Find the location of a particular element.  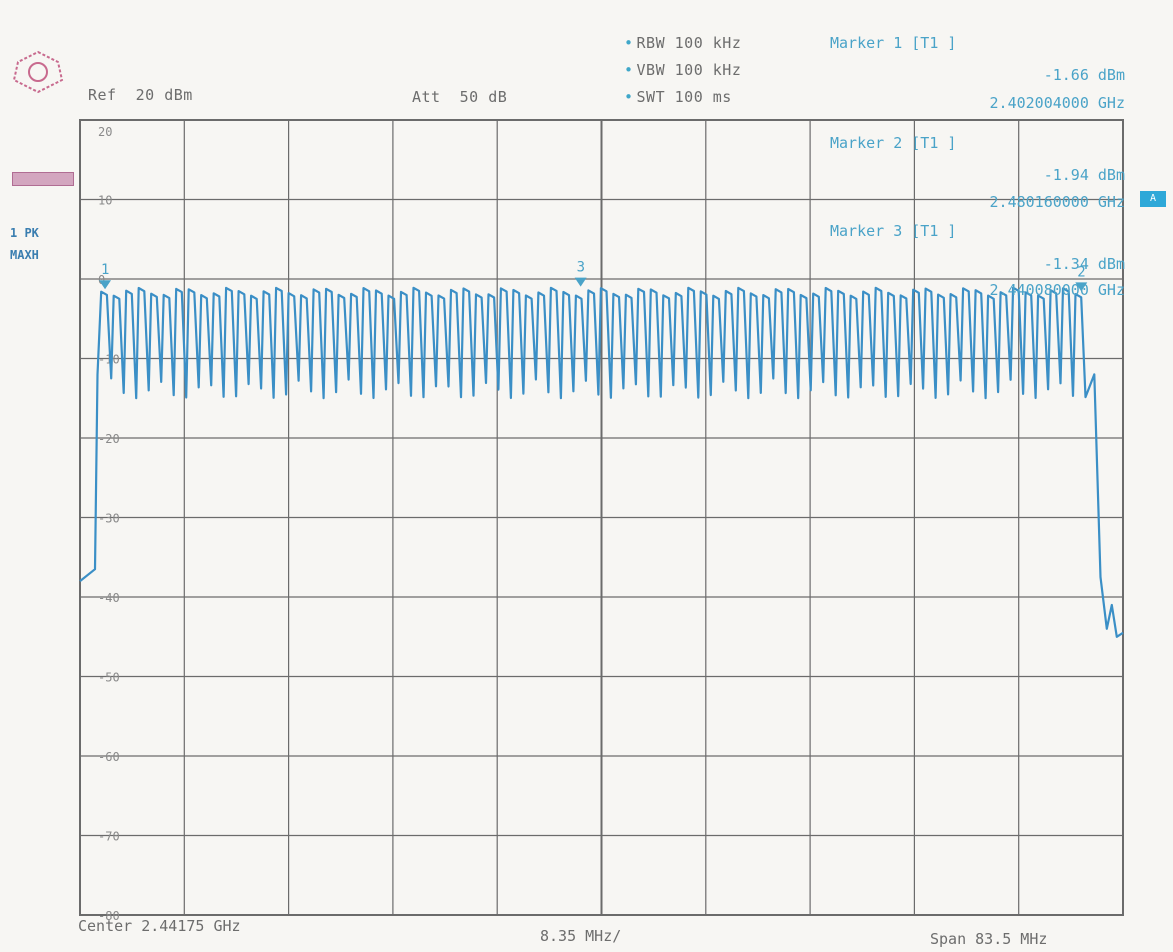

swt-text: SWT 100 ms is located at coordinates (684, 97).